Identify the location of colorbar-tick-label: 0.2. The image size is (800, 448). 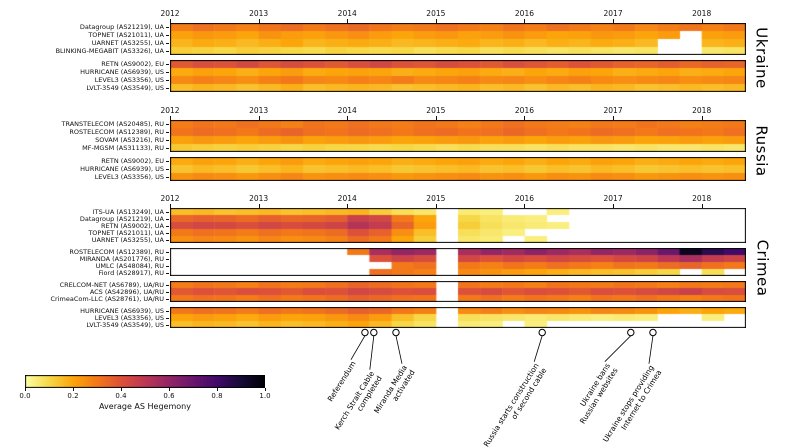
(73, 396).